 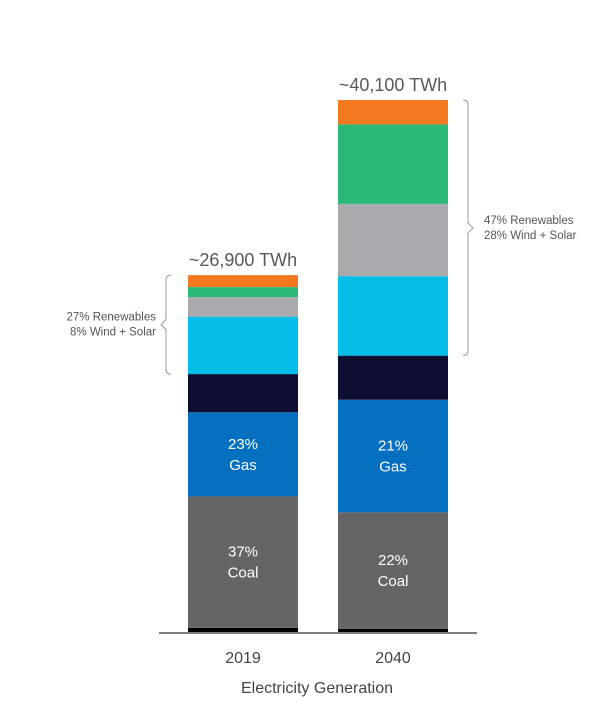 I want to click on in-bar-label: 23%, so click(x=243, y=444).